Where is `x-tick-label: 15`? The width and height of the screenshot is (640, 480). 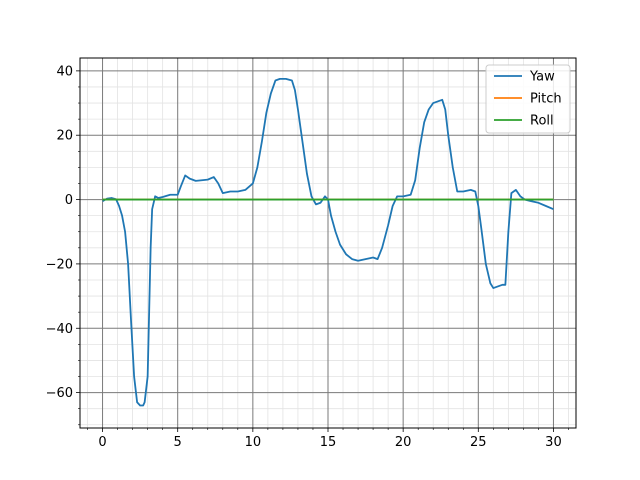 x-tick-label: 15 is located at coordinates (328, 442).